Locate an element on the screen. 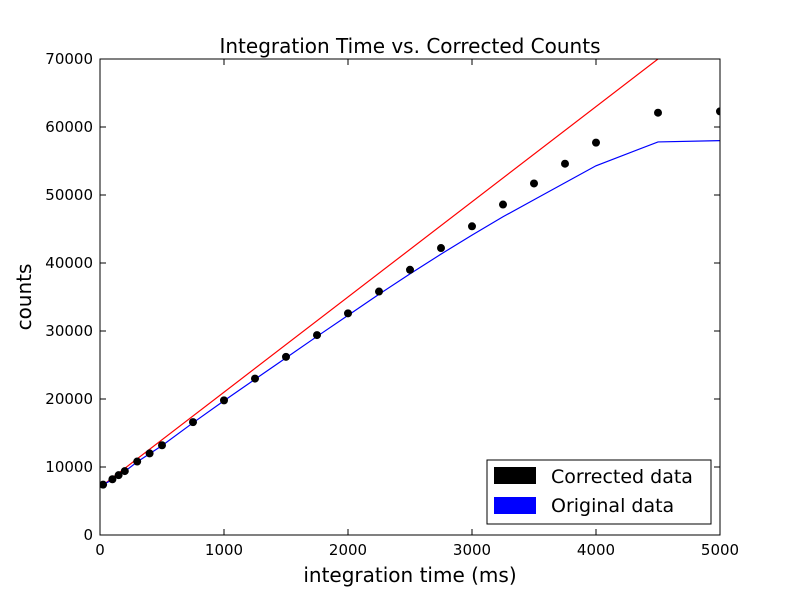 This screenshot has height=595, width=800. y-tick-label: 60000 is located at coordinates (69, 127).